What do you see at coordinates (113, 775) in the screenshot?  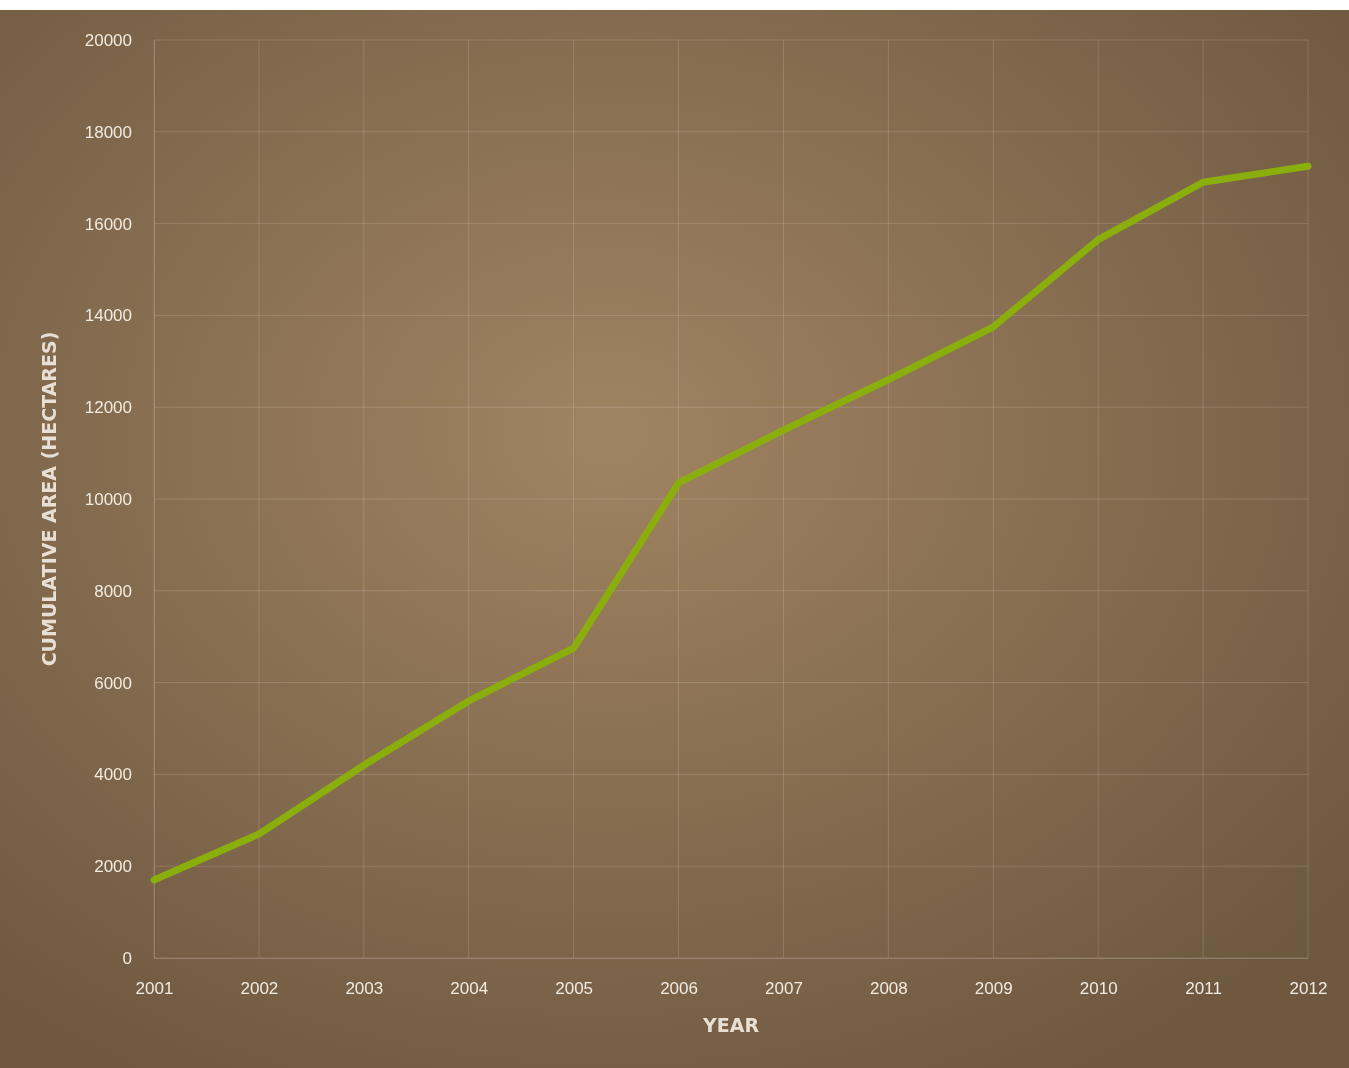 I see `y-tick-label: 4000` at bounding box center [113, 775].